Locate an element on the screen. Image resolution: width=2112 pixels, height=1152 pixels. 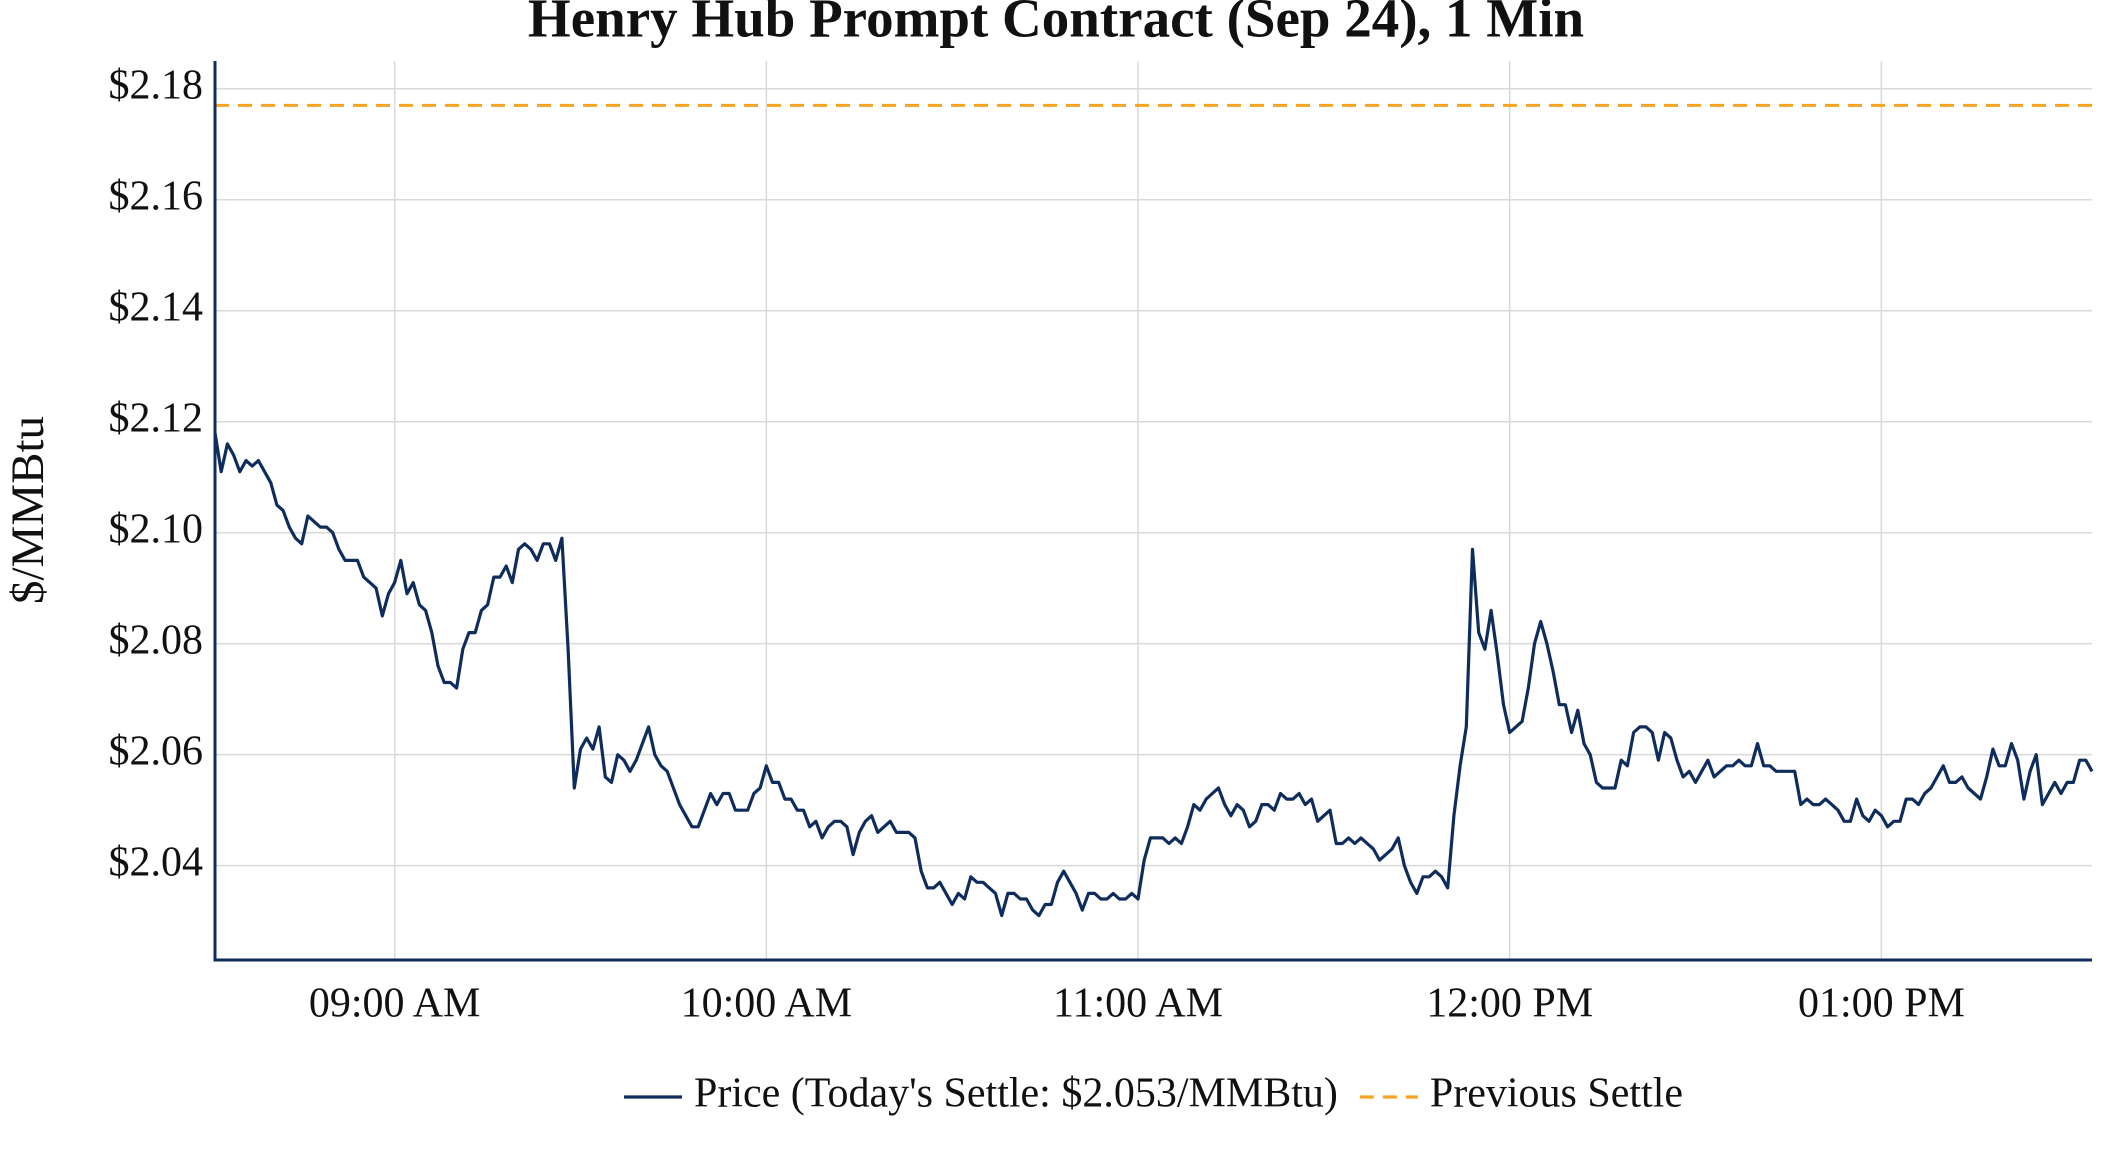
y-tick-label: $2.16 is located at coordinates (156, 196).